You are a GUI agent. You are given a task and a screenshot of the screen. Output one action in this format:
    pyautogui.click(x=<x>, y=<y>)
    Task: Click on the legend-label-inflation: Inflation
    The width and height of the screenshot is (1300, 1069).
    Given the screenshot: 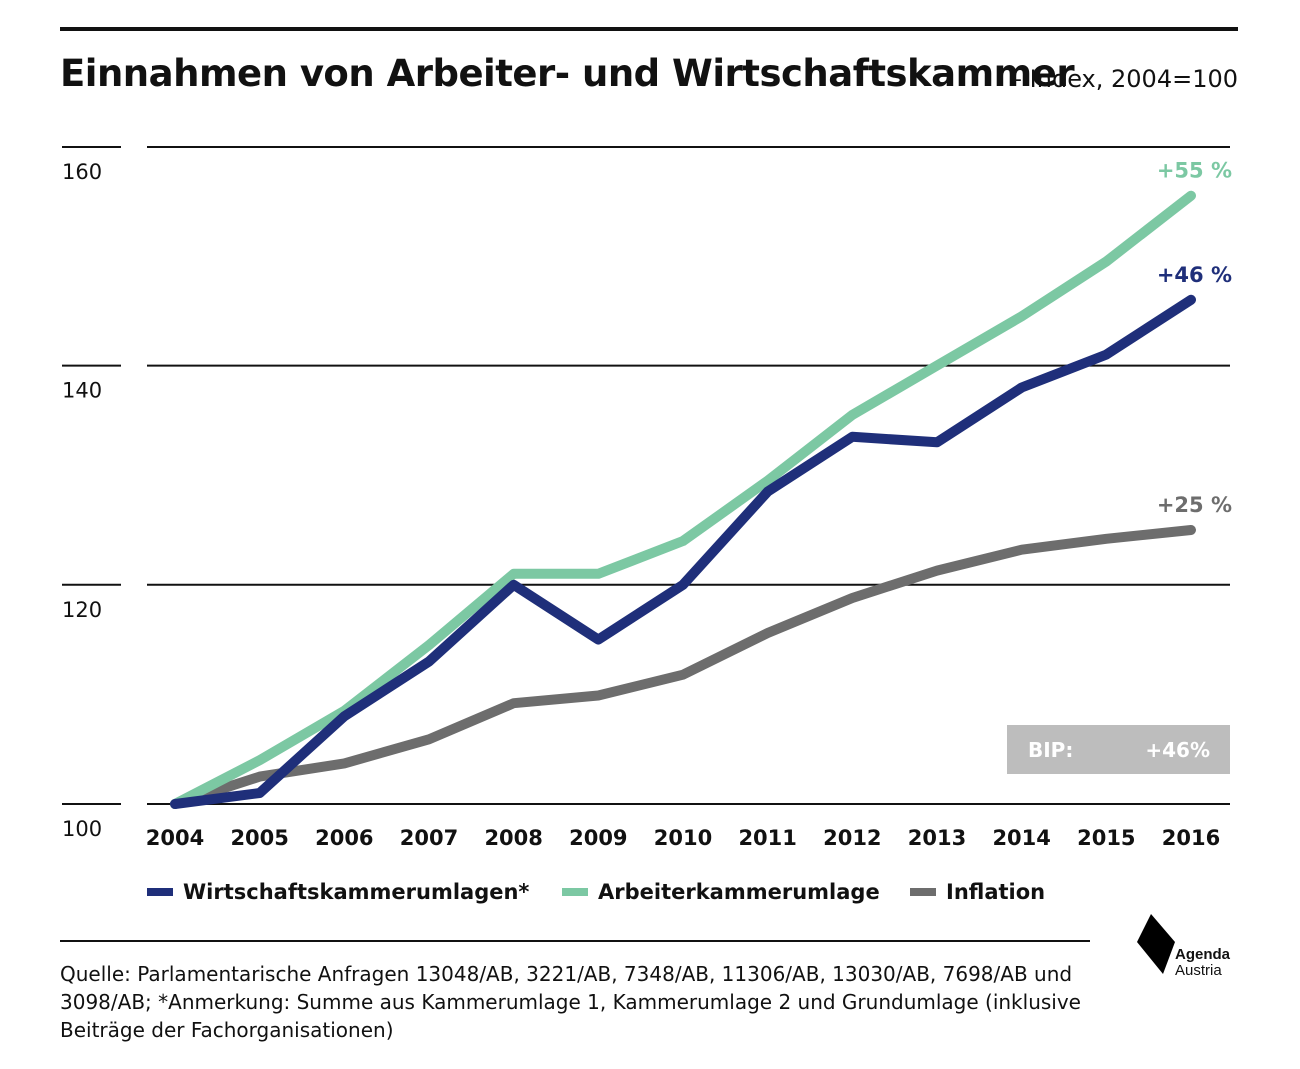 What is the action you would take?
    pyautogui.click(x=996, y=892)
    